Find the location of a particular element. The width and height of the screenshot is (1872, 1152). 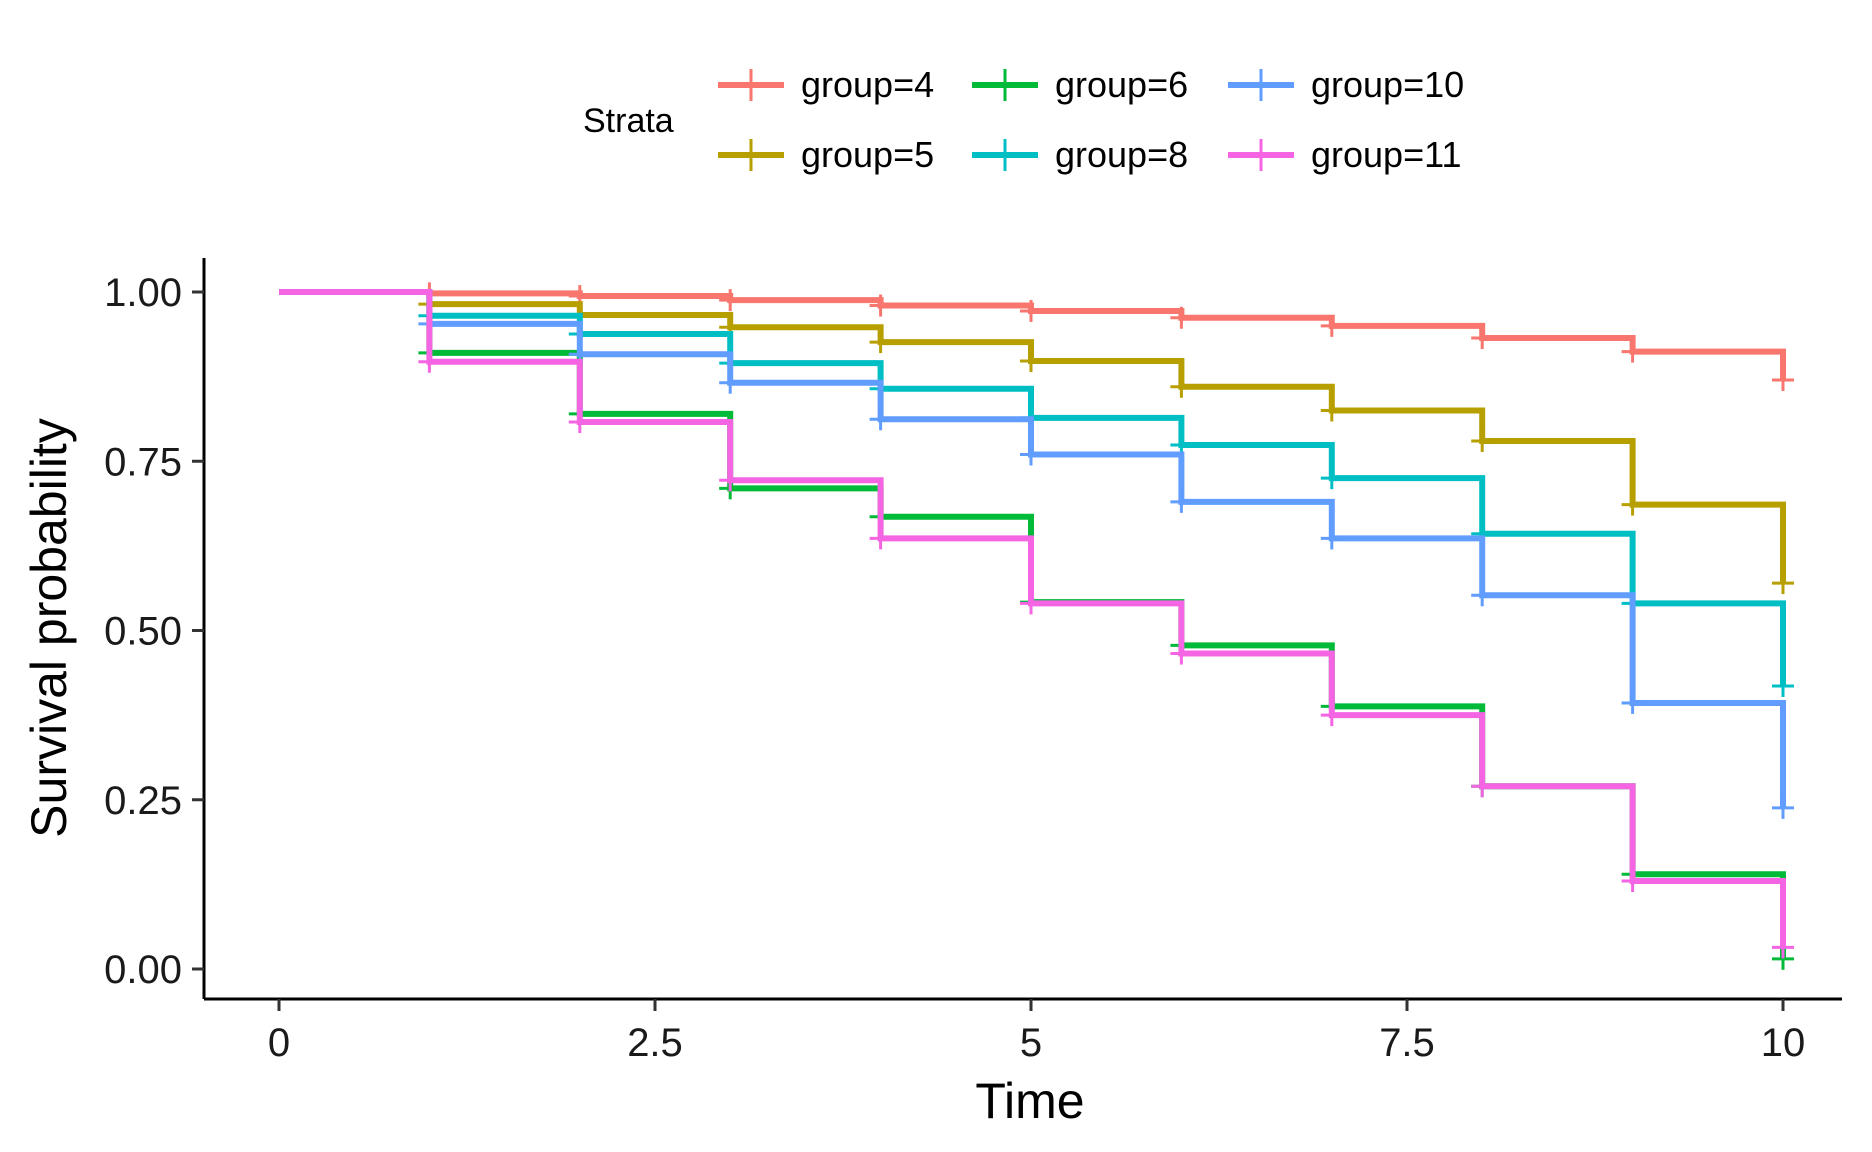

x-axis-title: Time is located at coordinates (1029, 1101).